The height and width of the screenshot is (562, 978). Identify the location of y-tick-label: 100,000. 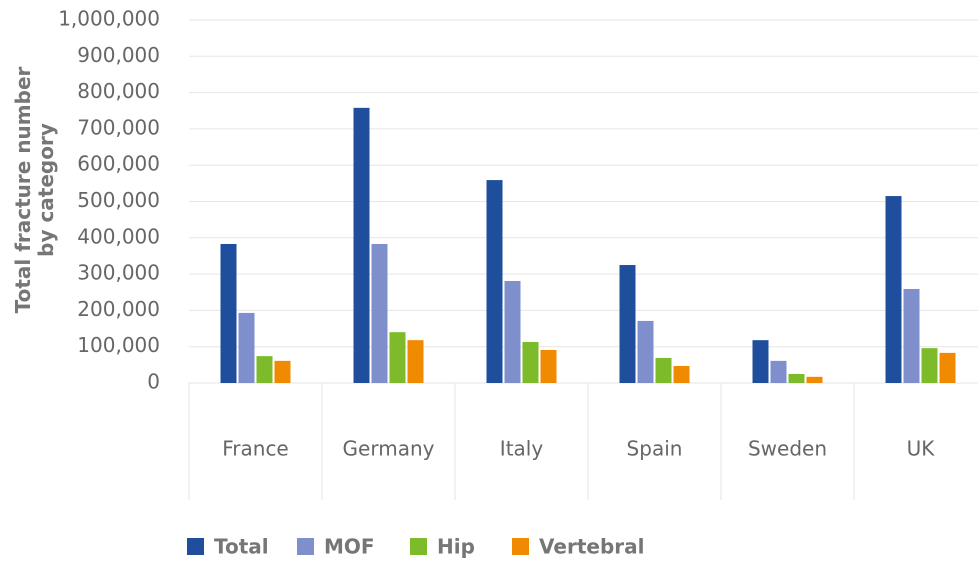
(118, 345).